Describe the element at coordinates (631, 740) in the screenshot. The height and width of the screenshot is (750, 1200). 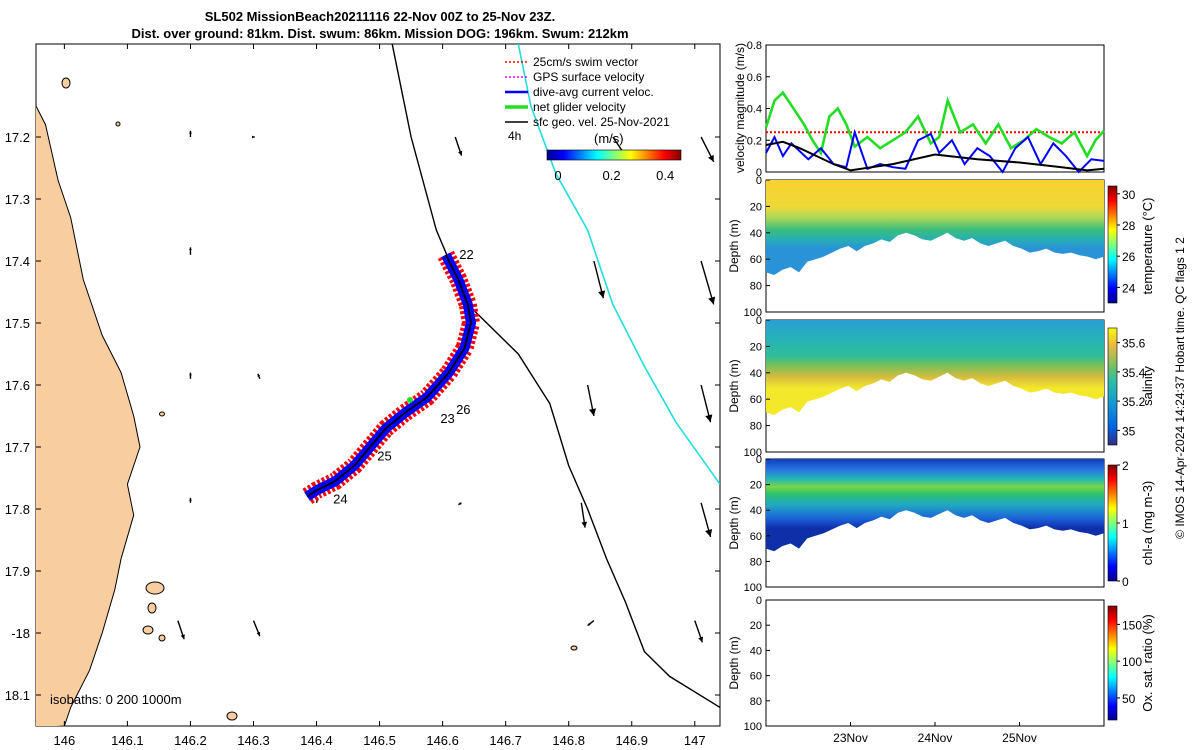
I see `x-tick-label: 146.9` at that location.